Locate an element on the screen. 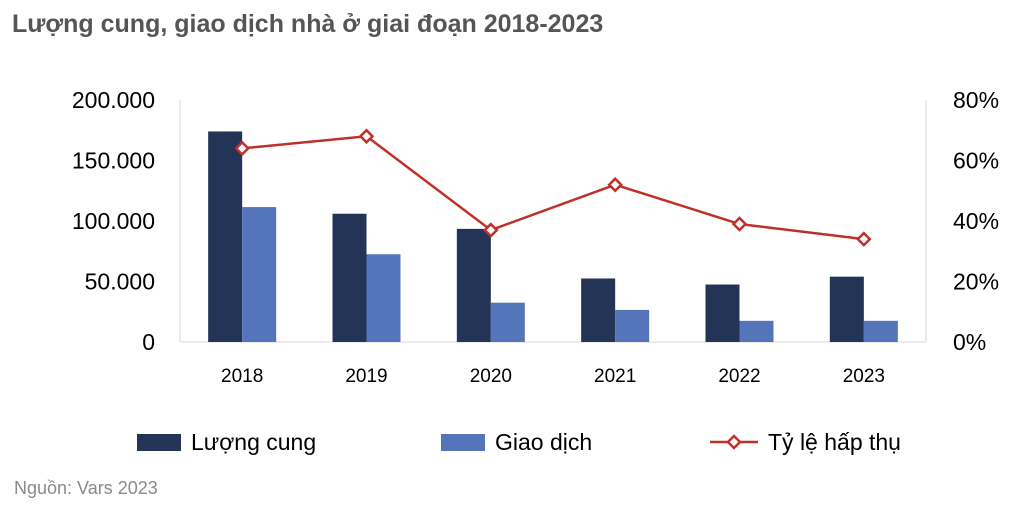 The height and width of the screenshot is (508, 1020). y-left-tick-label: 100.000 is located at coordinates (113, 221).